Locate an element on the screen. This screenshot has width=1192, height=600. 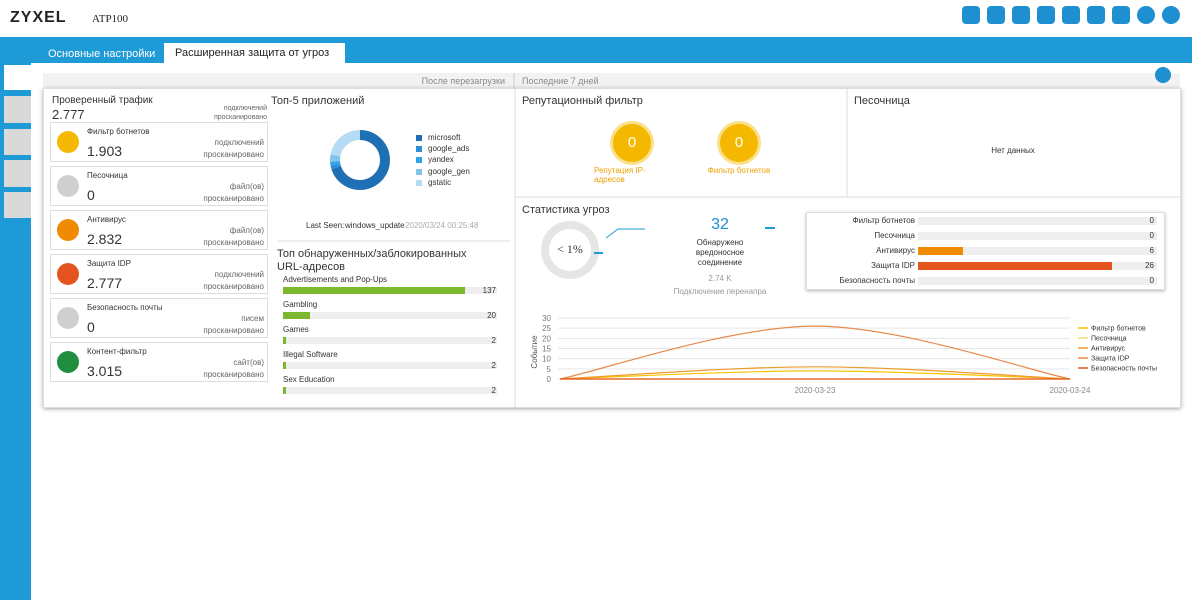
redirect-label: Подключение перенапра is located at coordinates (720, 291).